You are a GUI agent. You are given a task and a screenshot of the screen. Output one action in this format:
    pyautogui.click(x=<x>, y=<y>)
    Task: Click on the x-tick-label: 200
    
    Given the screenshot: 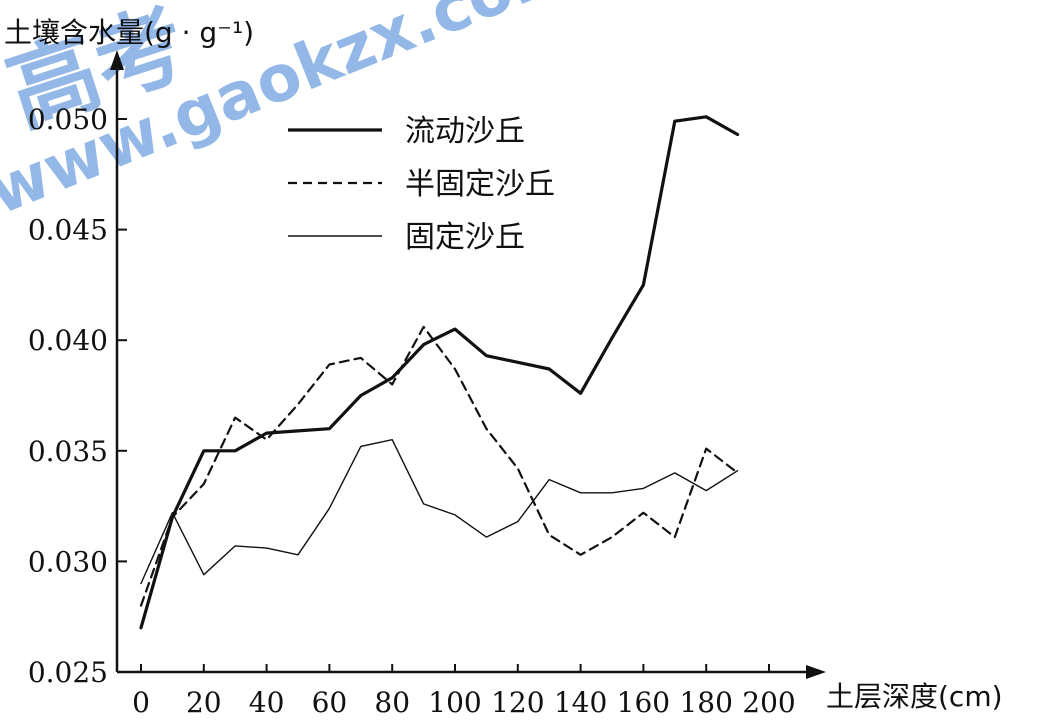 What is the action you would take?
    pyautogui.click(x=768, y=702)
    